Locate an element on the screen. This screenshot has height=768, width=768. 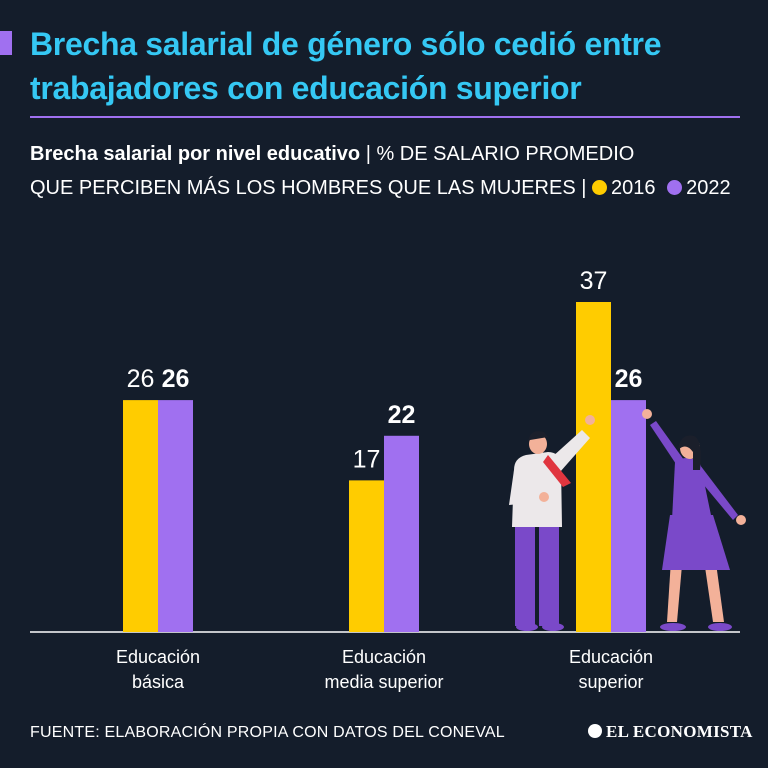
value-label-2022-2: 22 is located at coordinates (402, 415).